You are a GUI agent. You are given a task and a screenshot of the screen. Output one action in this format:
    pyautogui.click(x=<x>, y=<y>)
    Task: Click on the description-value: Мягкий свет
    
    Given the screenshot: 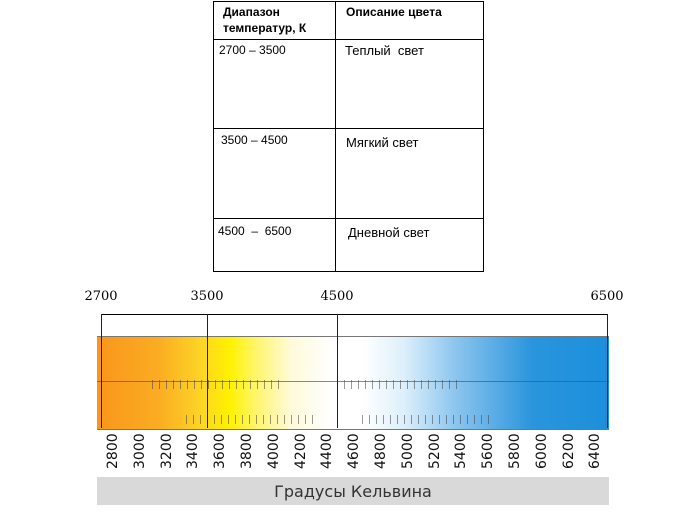 What is the action you would take?
    pyautogui.click(x=382, y=143)
    